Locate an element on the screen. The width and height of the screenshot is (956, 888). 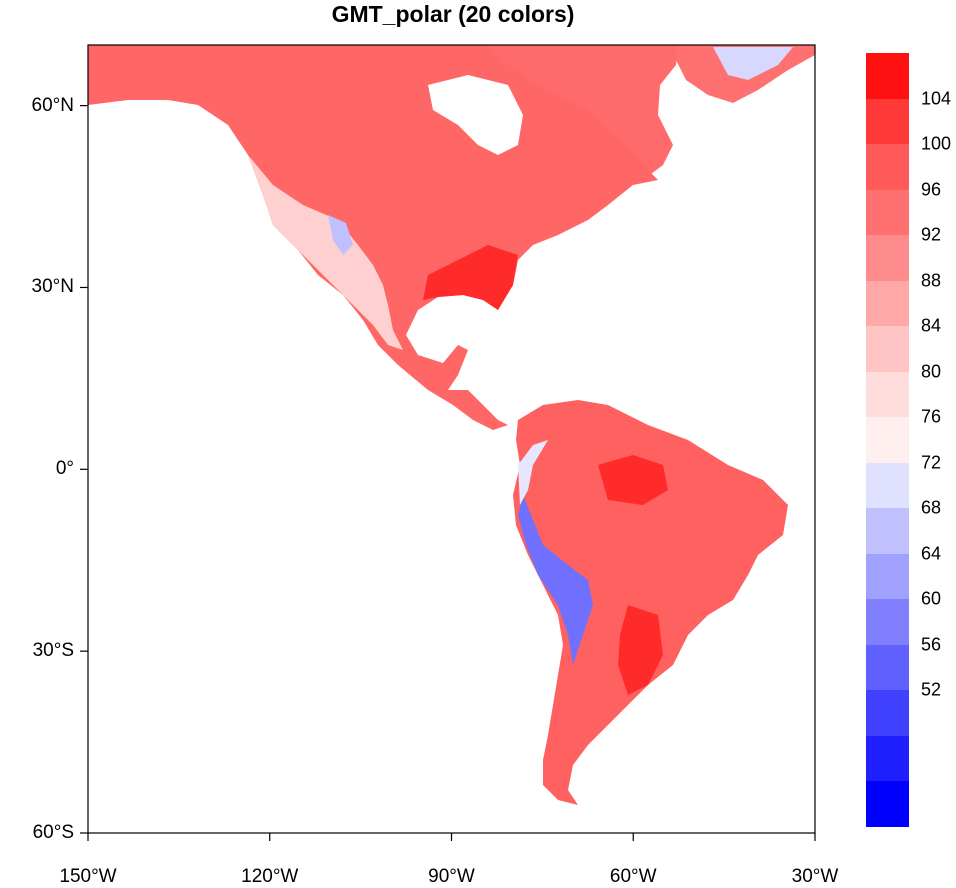
colorbar-label: 92 is located at coordinates (931, 234).